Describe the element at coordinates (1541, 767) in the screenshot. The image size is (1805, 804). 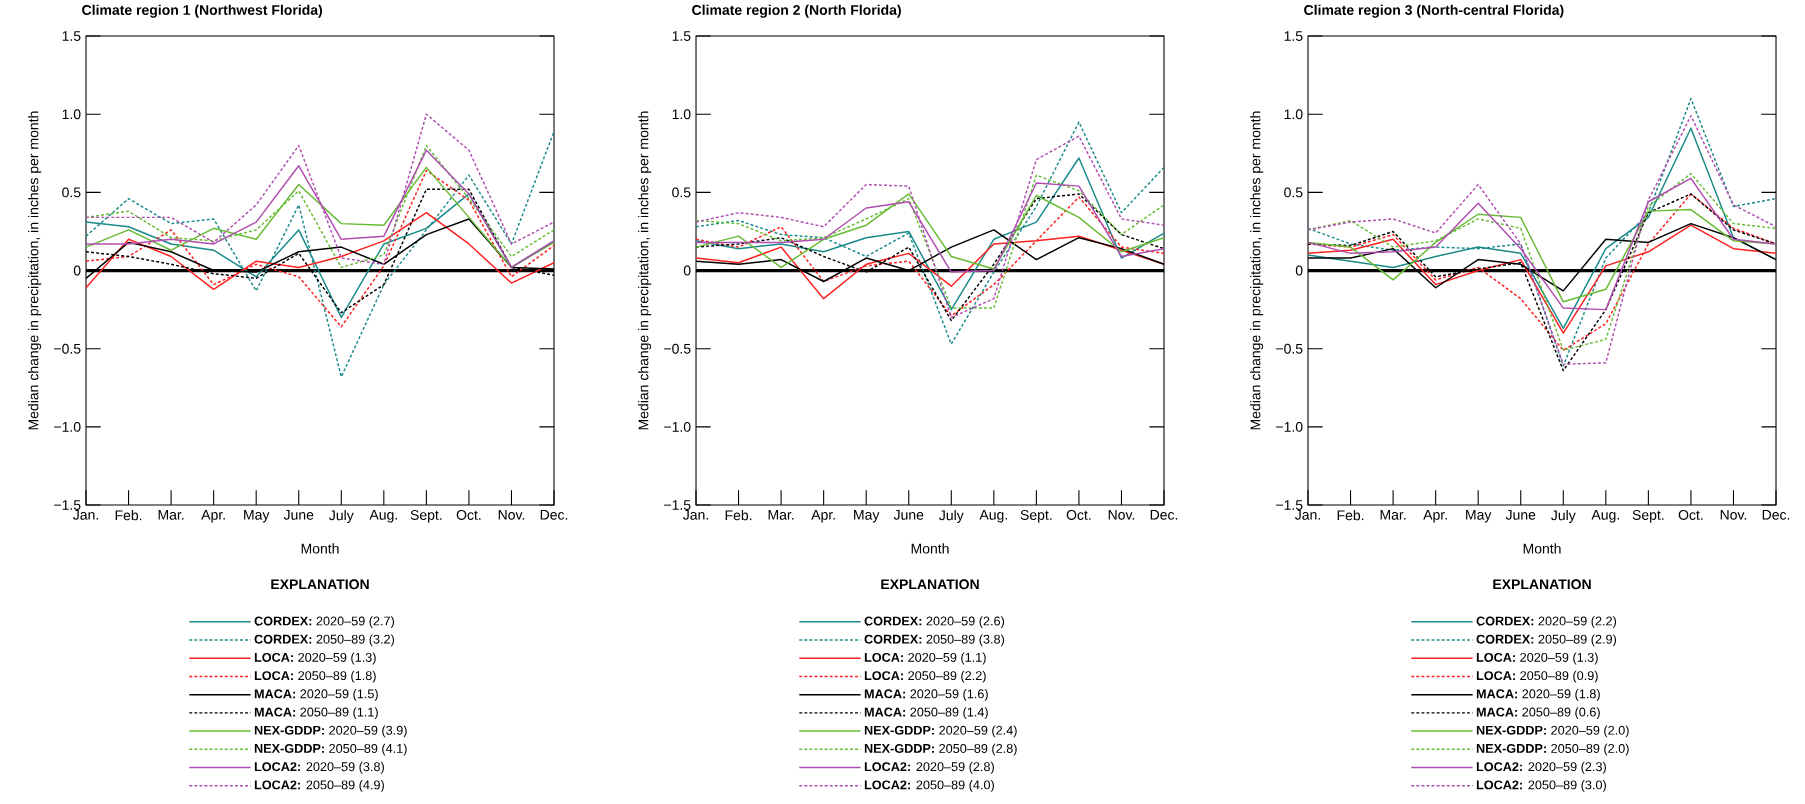
I see `legend-label: LOCA2: 2020–59 (2.3)` at that location.